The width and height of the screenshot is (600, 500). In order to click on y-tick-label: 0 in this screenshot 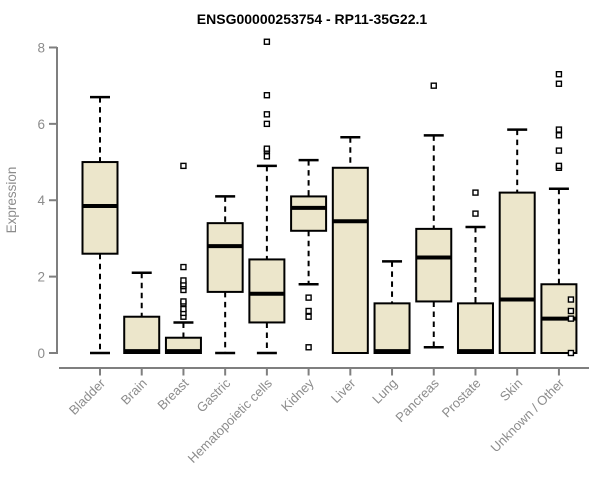, I will do `click(41, 353)`.